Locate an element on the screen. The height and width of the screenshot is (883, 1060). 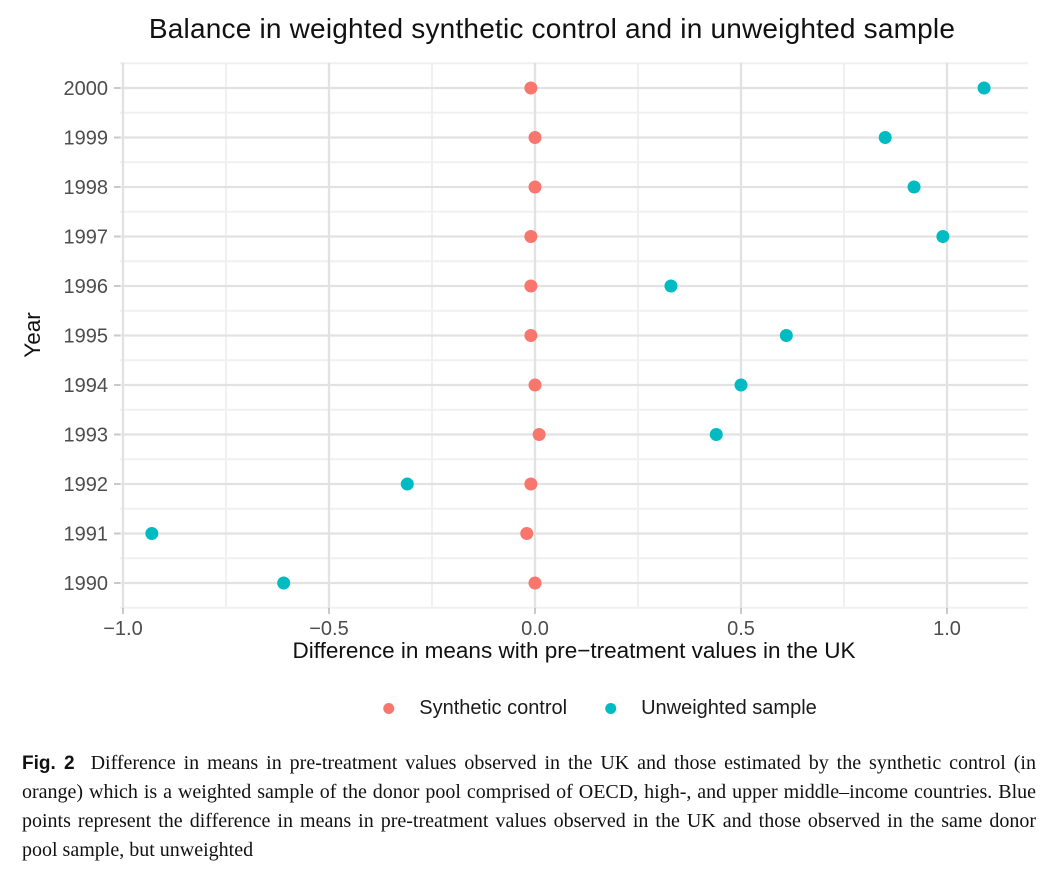
y-tick-label: 1997 is located at coordinates (86, 238).